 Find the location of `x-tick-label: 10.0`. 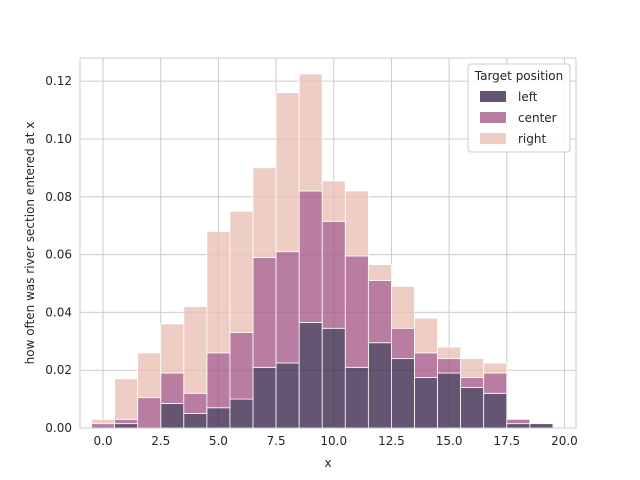

x-tick-label: 10.0 is located at coordinates (333, 441).